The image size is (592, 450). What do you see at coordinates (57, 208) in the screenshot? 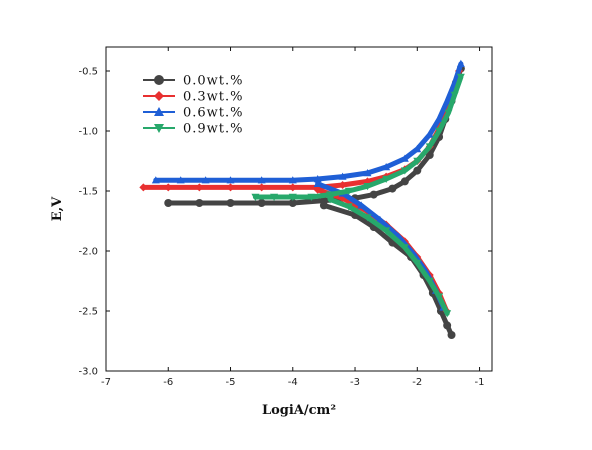
I see `y-axis-title: E,V` at bounding box center [57, 208].